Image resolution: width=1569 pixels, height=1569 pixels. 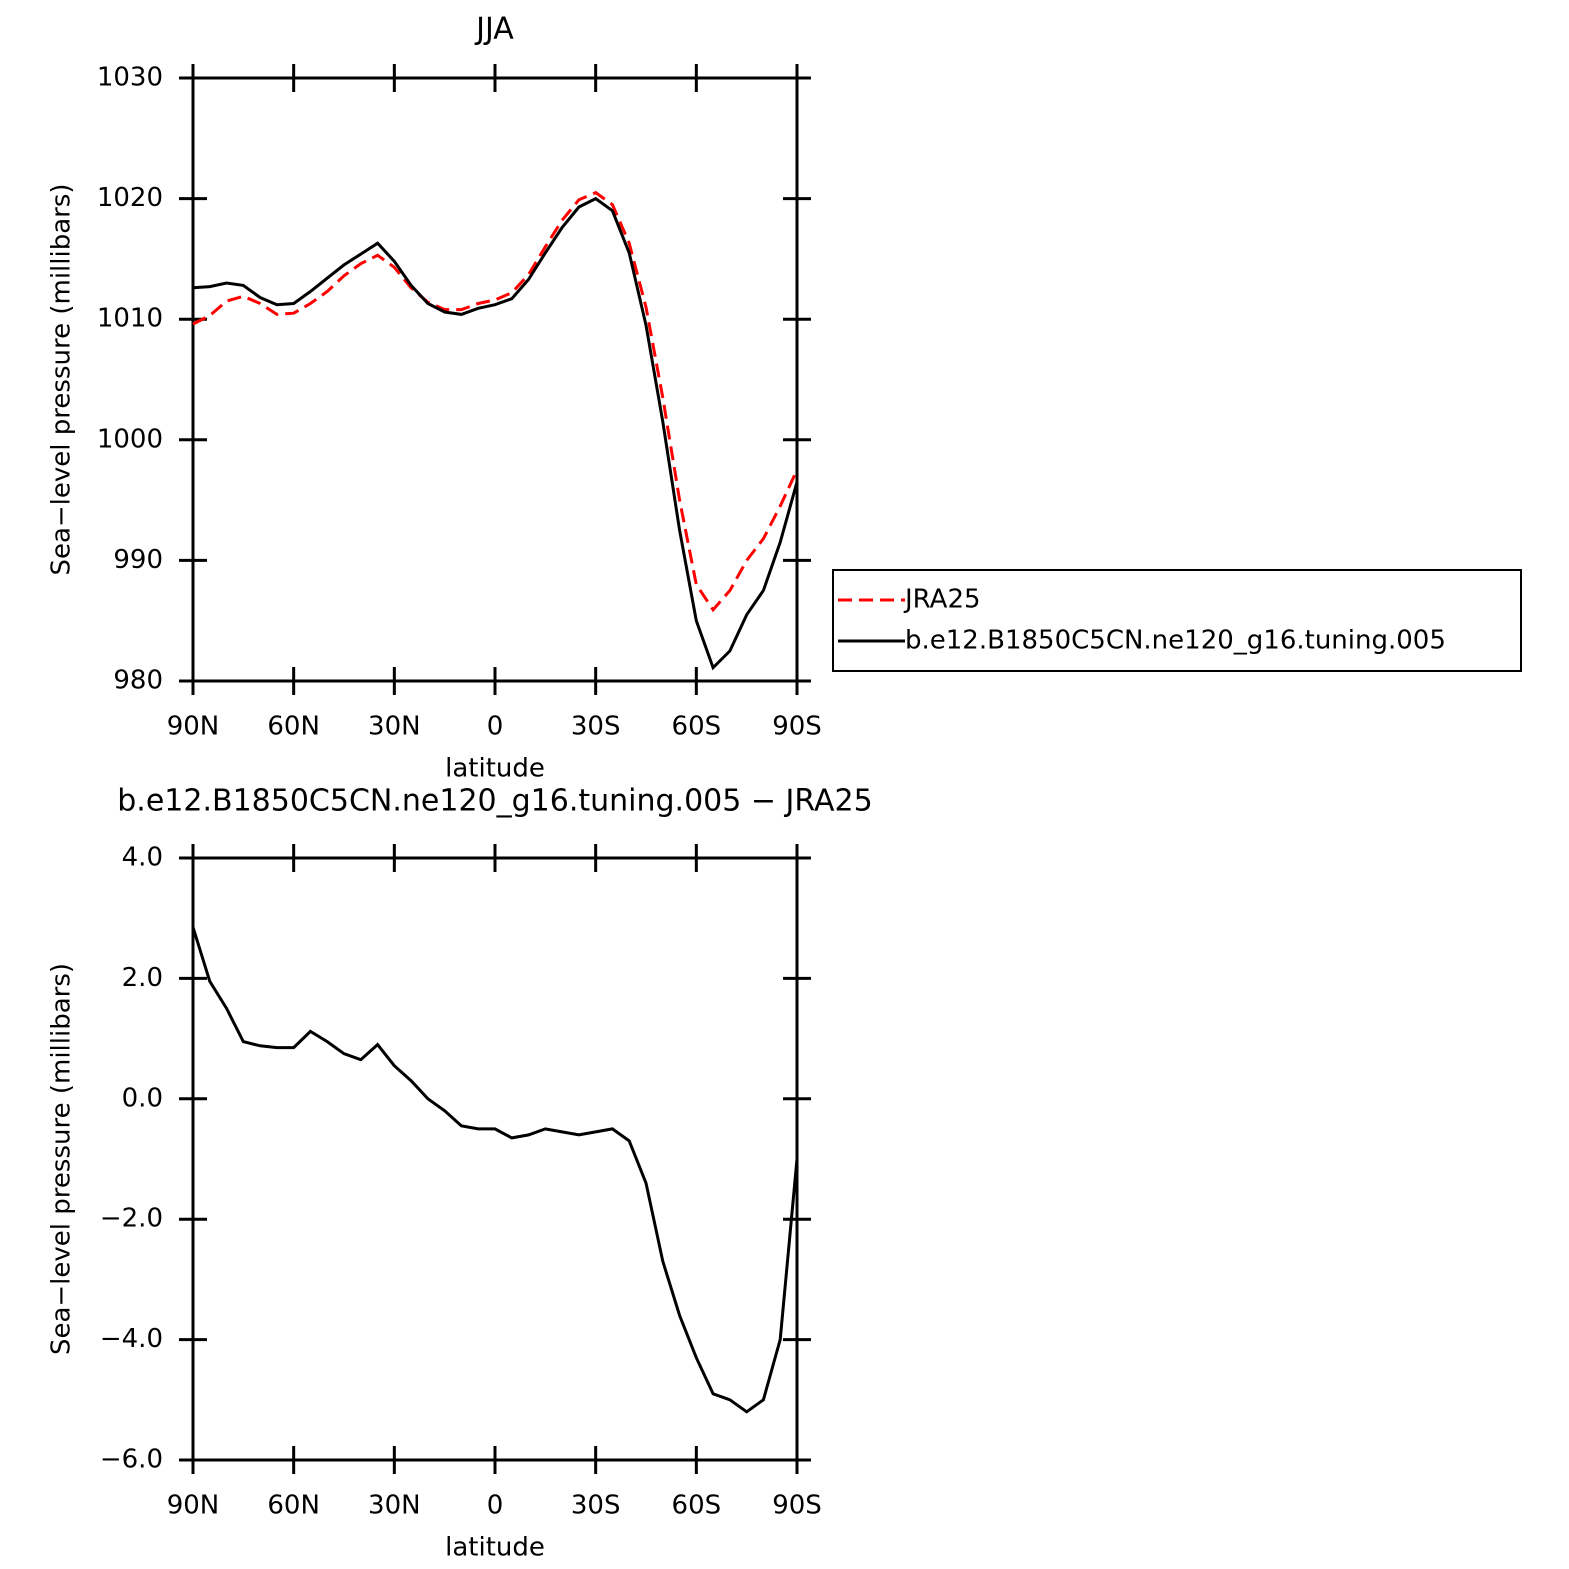 I want to click on y-tick-label: 1000, so click(x=130, y=439).